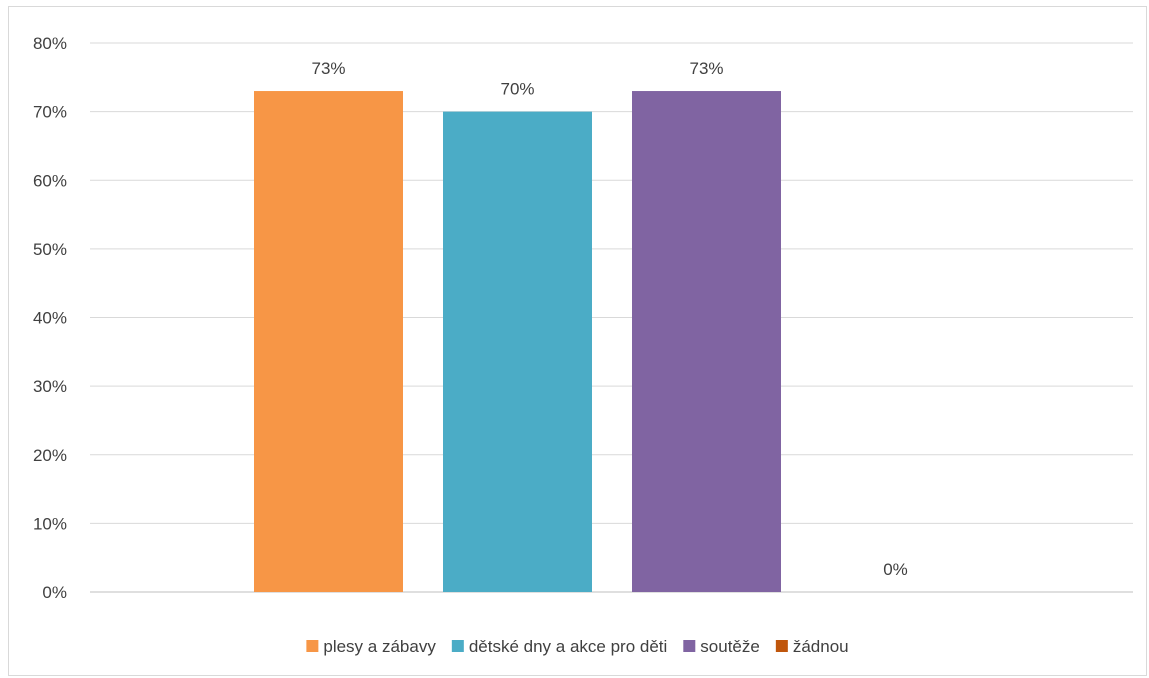  What do you see at coordinates (50, 249) in the screenshot?
I see `y-tick-label: 50%` at bounding box center [50, 249].